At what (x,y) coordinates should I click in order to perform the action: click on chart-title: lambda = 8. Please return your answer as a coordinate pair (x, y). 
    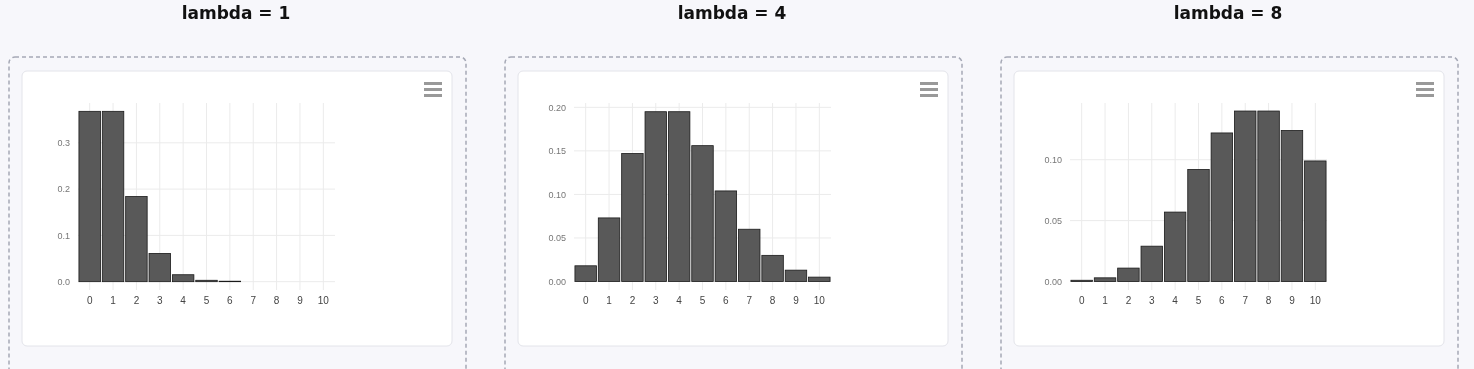
    Looking at the image, I should click on (1228, 13).